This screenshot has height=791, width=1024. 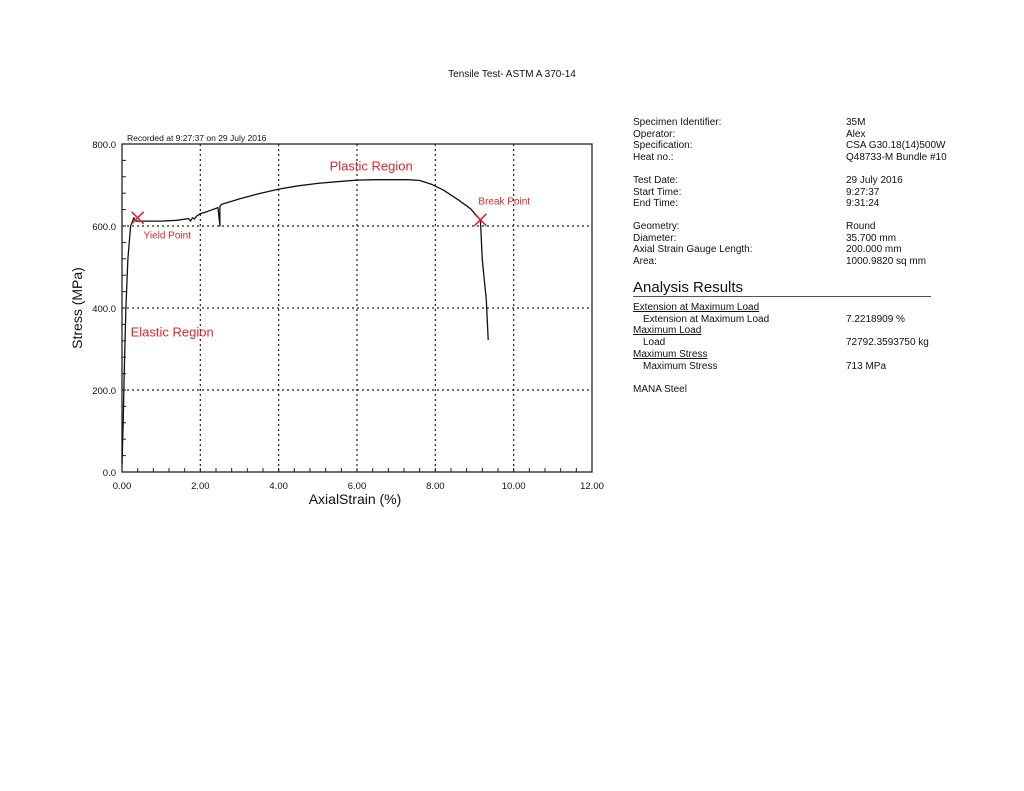 I want to click on specimen-info-row: Start Time: 9:27:37, so click(x=803, y=193).